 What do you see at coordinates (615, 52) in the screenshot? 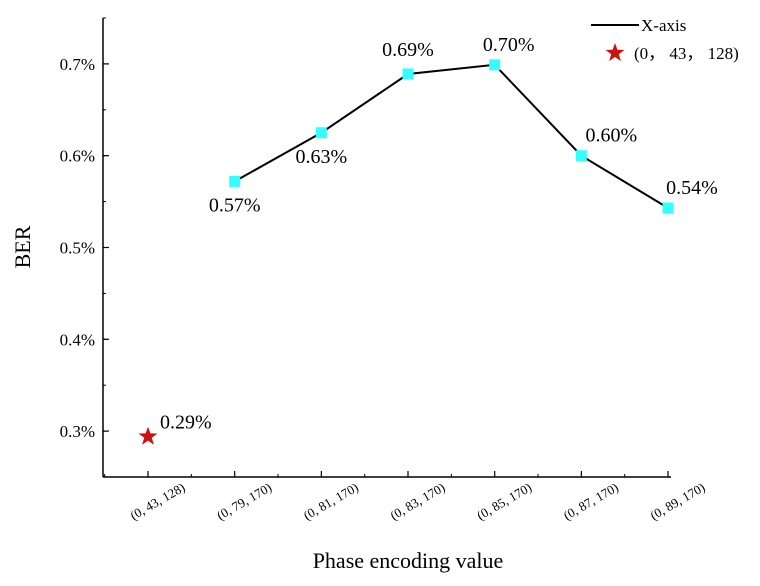
I see `legend-star-icon` at bounding box center [615, 52].